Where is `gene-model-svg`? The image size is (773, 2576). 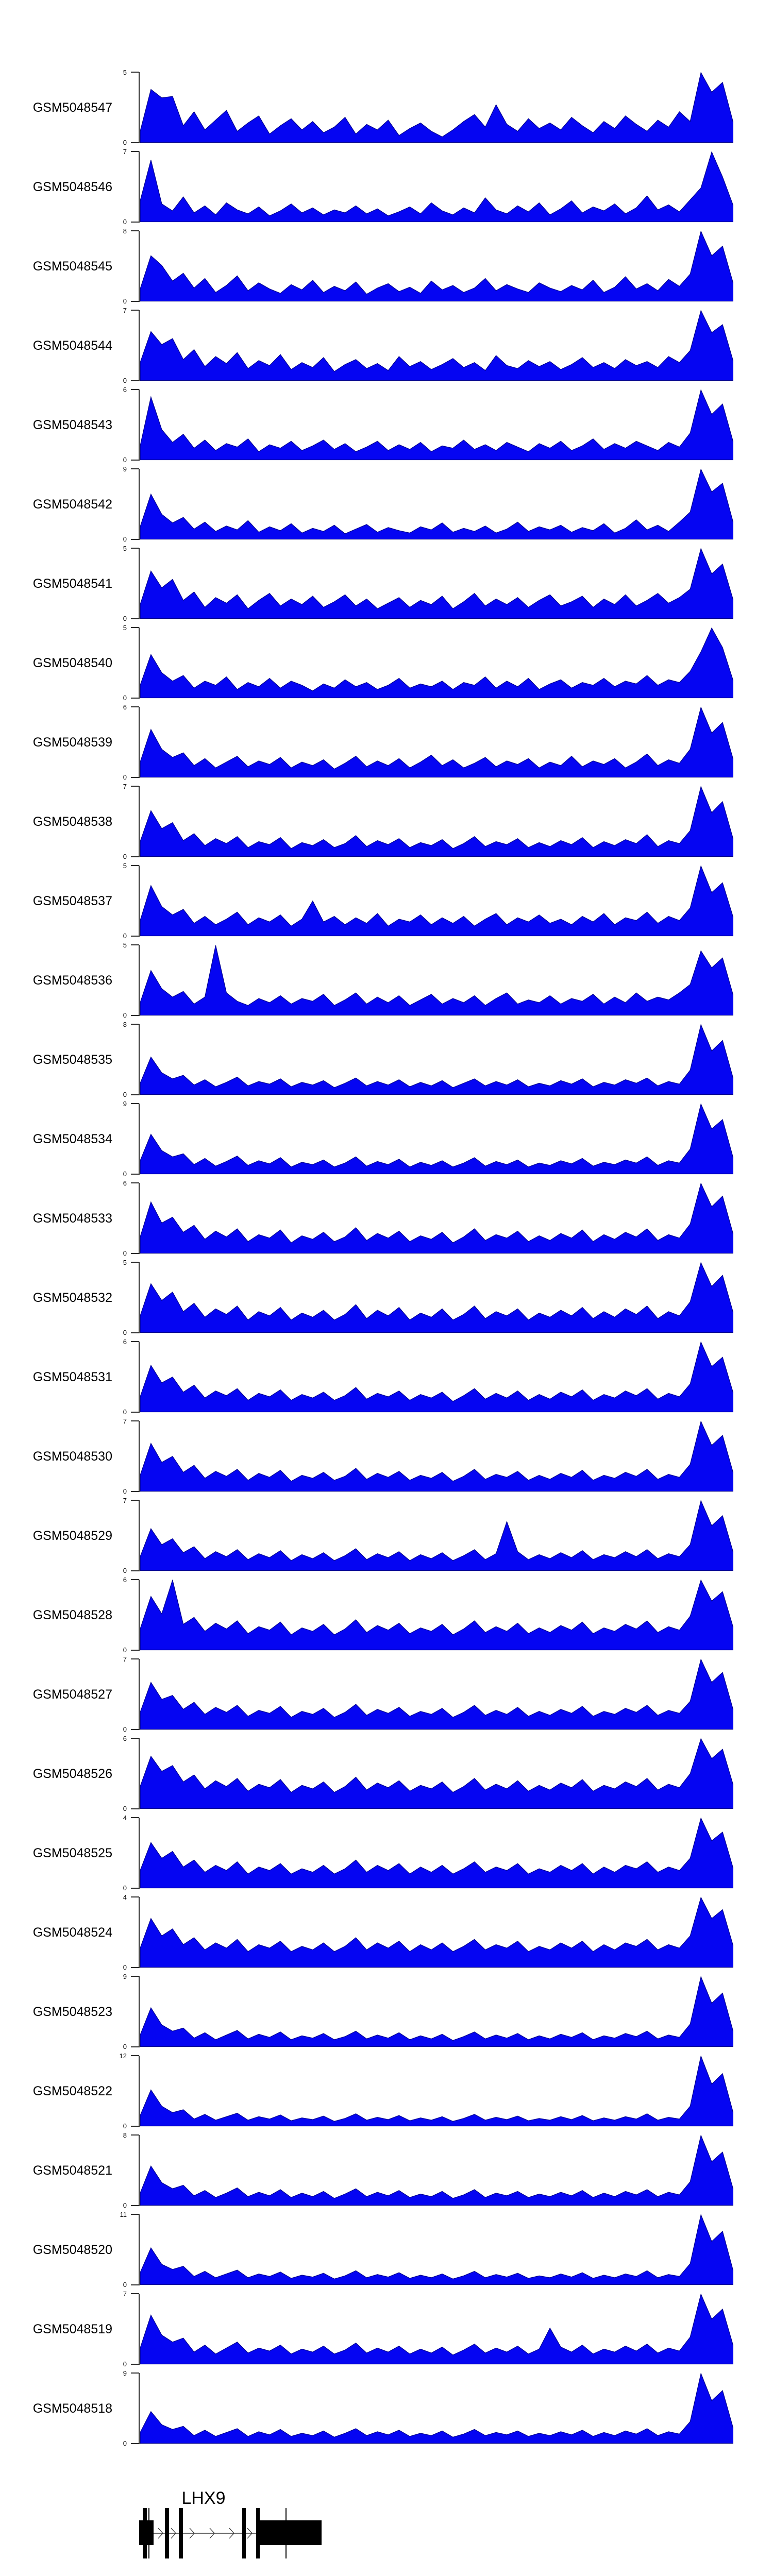 gene-model-svg is located at coordinates (230, 2533).